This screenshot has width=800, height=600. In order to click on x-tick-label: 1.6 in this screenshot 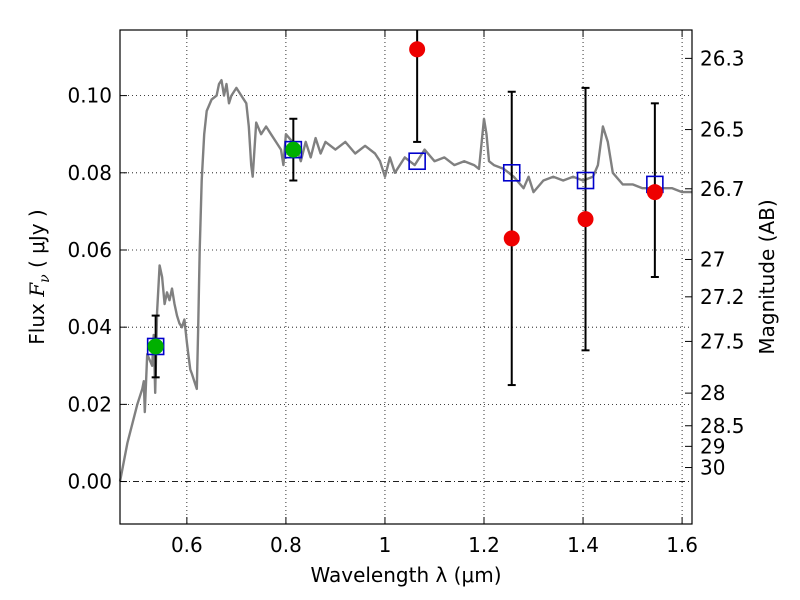, I will do `click(682, 545)`.